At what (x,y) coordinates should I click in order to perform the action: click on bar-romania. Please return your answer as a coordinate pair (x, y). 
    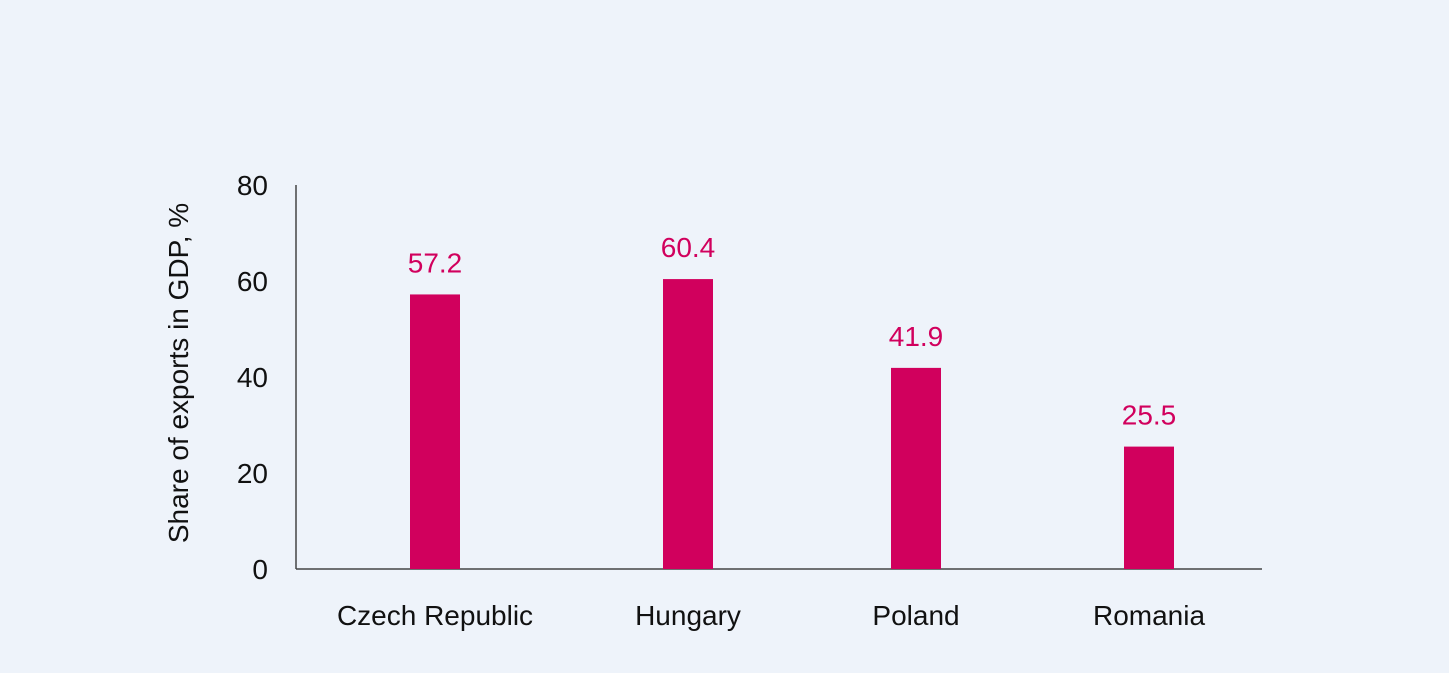
    Looking at the image, I should click on (1149, 507).